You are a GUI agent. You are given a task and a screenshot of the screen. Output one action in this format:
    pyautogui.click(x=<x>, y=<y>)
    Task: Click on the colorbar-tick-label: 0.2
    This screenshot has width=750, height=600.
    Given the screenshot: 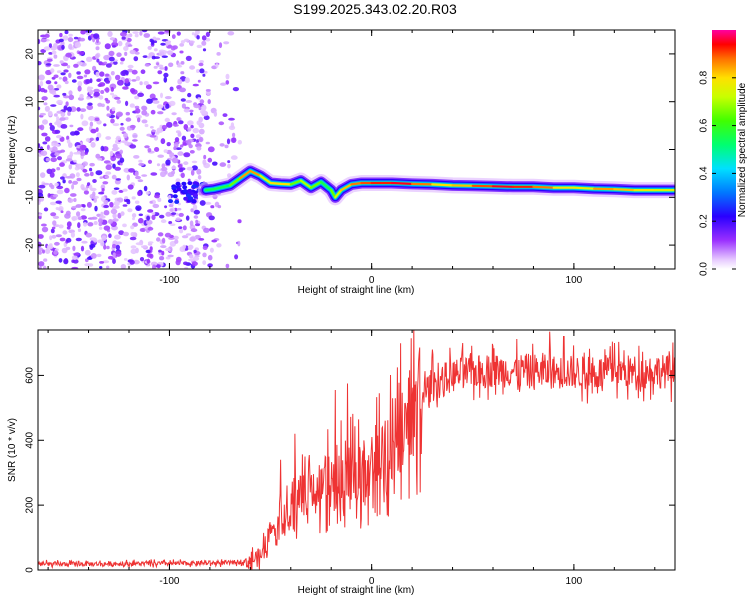 What is the action you would take?
    pyautogui.click(x=704, y=221)
    